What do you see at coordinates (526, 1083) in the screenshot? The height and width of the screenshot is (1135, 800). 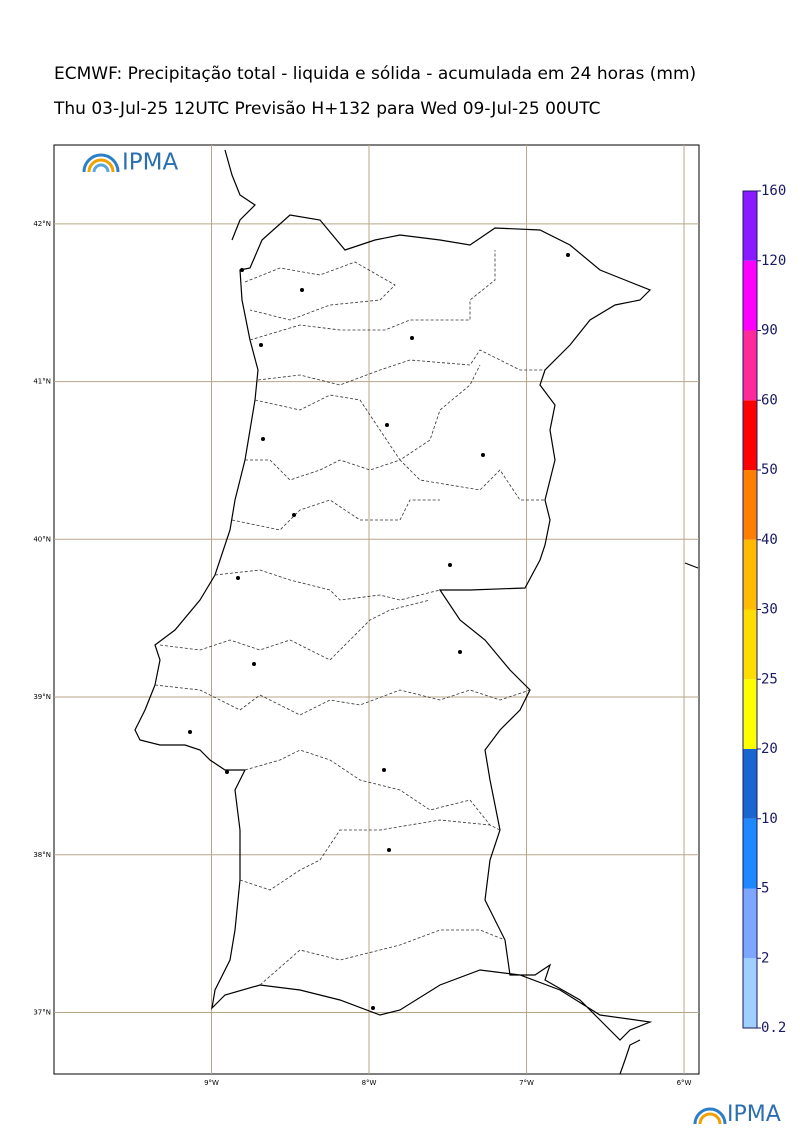 I see `x-tick-label: 7°W` at bounding box center [526, 1083].